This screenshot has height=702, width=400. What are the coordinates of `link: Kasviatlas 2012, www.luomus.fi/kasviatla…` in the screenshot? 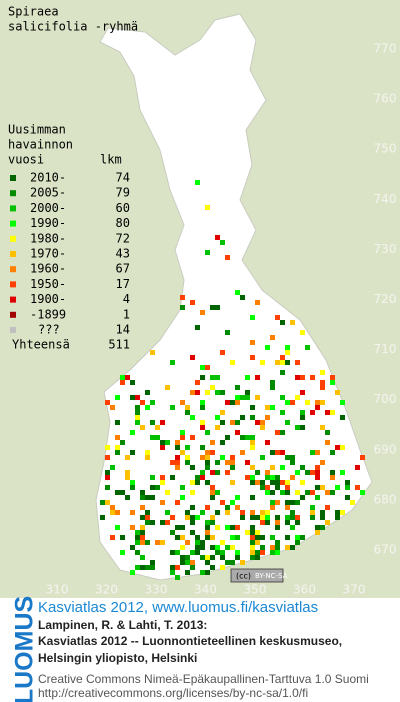 It's located at (178, 607).